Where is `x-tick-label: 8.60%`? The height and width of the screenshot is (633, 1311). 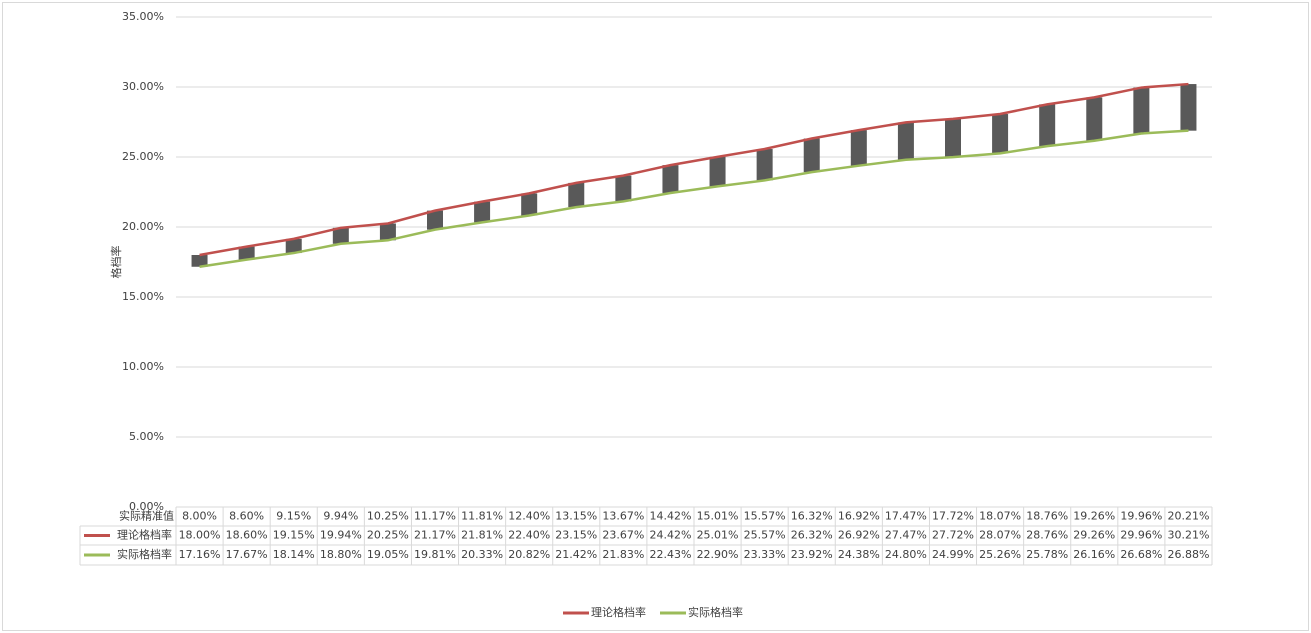 x-tick-label: 8.60% is located at coordinates (246, 516).